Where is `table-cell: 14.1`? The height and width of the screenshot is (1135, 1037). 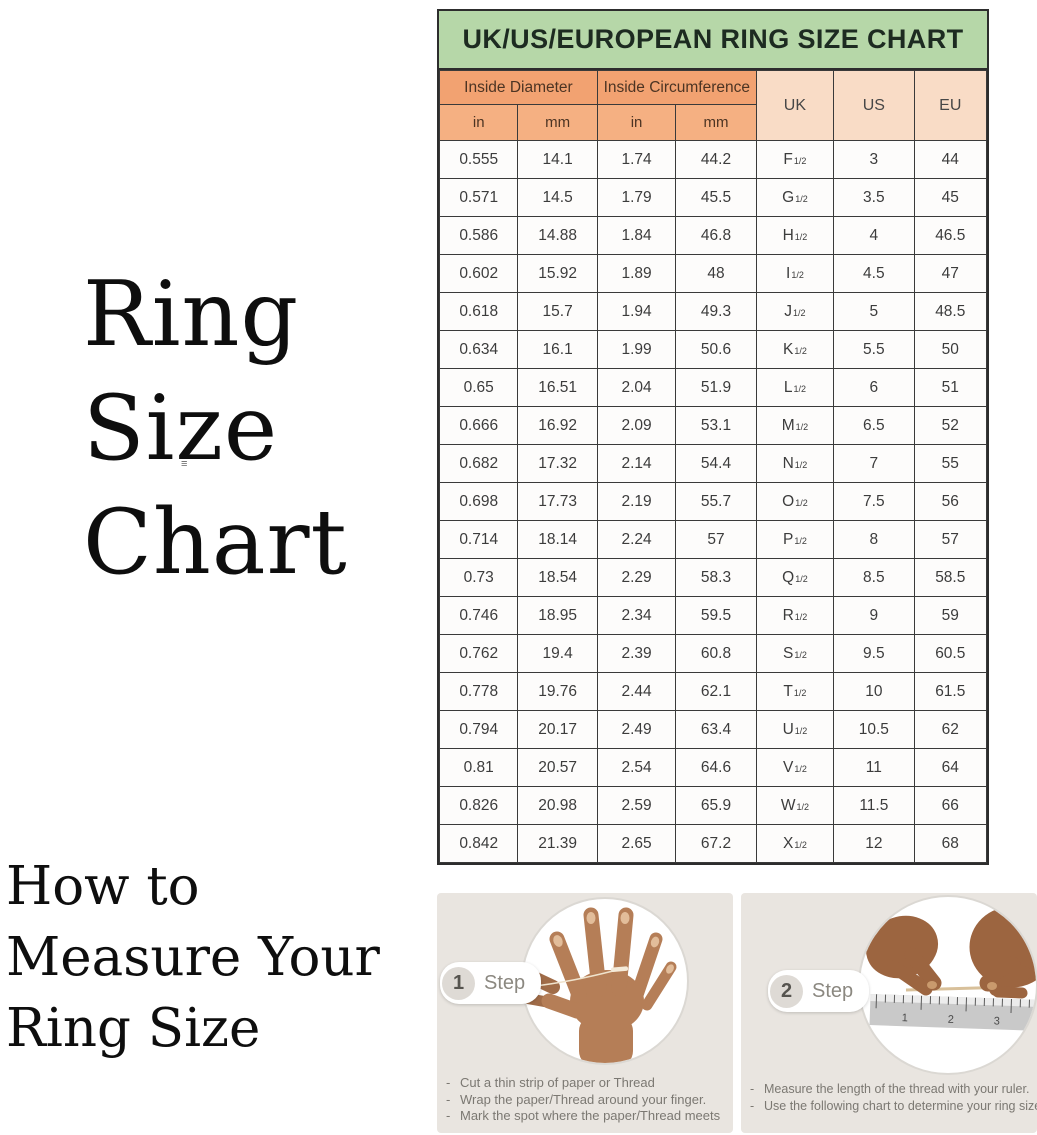
table-cell: 14.1 is located at coordinates (557, 159).